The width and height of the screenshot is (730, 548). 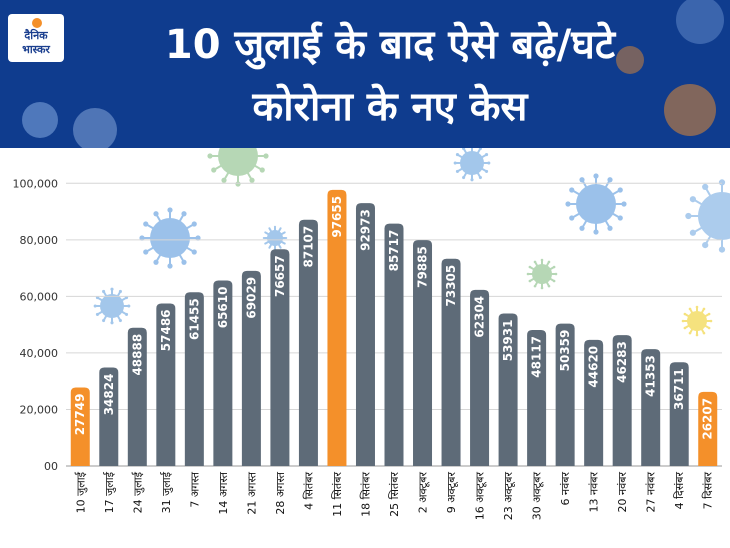 I want to click on bar-value-label: 76657, so click(x=280, y=276).